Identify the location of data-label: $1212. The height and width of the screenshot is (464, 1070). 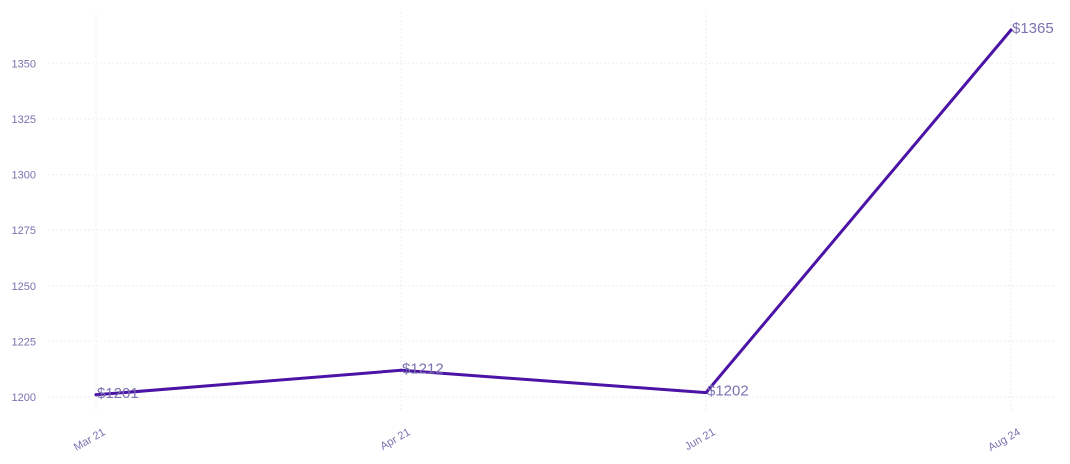
(423, 368).